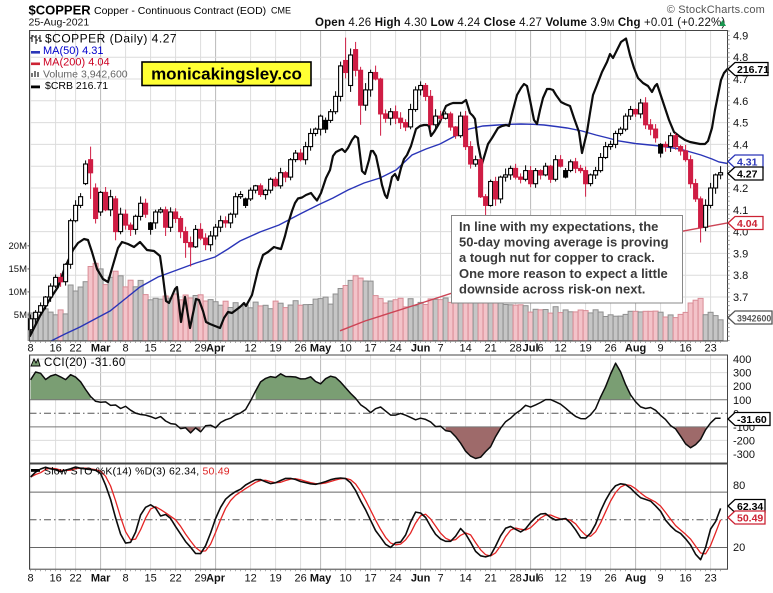 The width and height of the screenshot is (773, 593). Describe the element at coordinates (740, 124) in the screenshot. I see `svg-text: 4.5` at that location.